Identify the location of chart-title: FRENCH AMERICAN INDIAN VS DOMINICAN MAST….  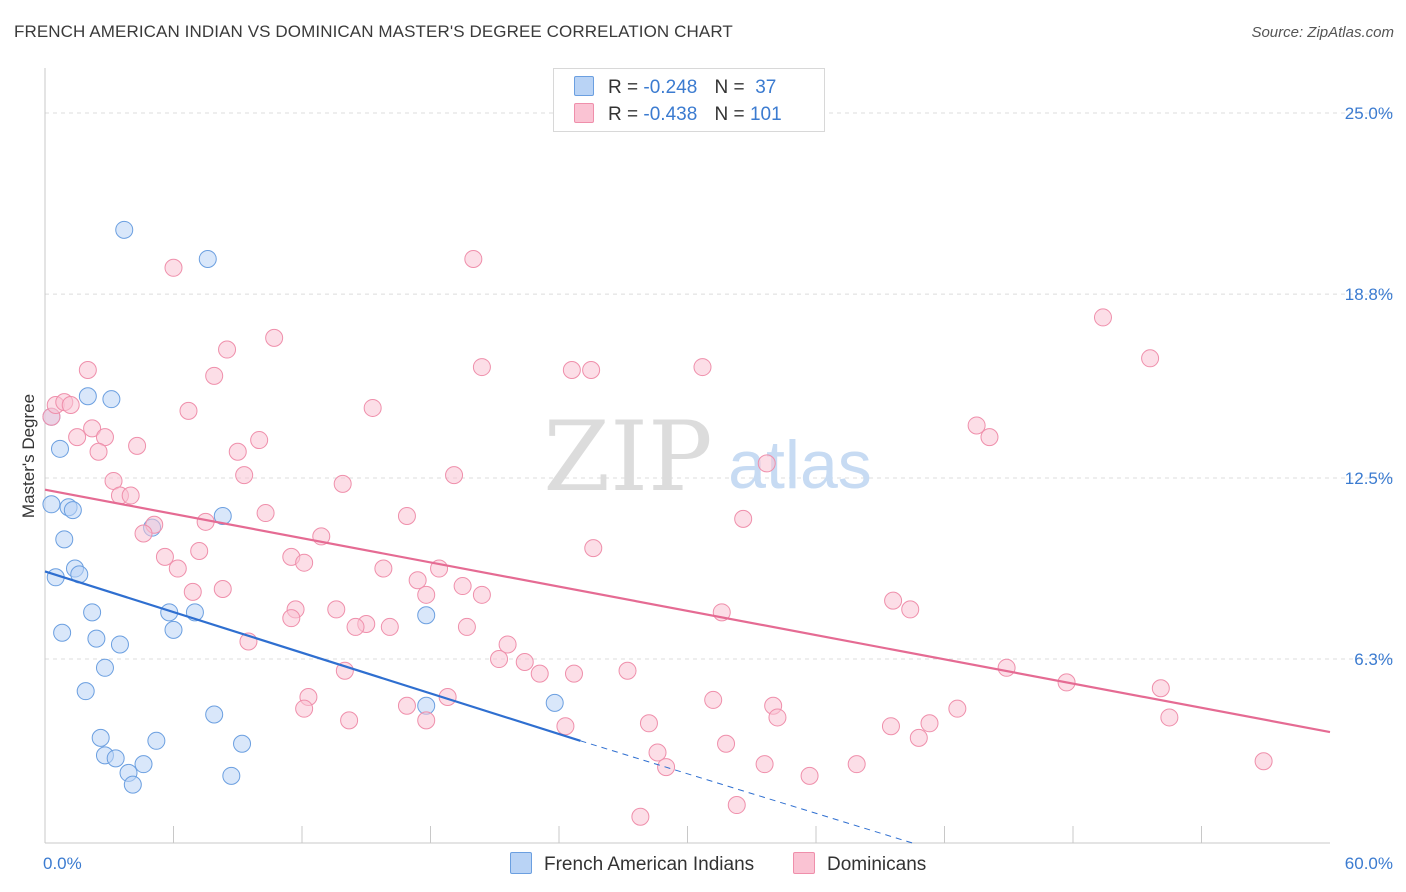
(373, 31).